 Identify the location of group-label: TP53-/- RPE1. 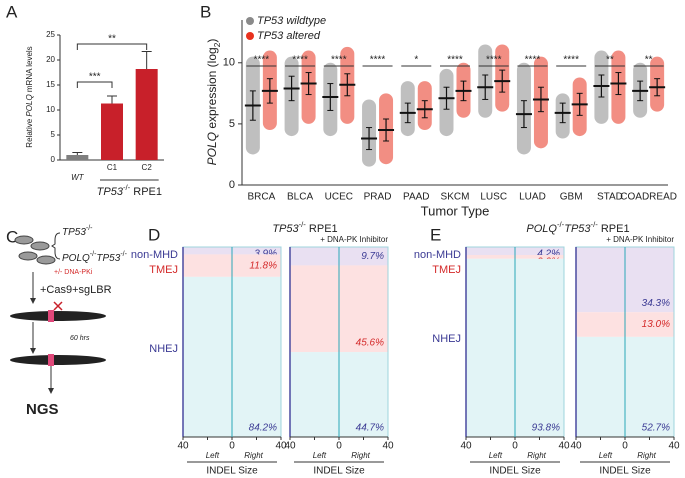
(129, 190).